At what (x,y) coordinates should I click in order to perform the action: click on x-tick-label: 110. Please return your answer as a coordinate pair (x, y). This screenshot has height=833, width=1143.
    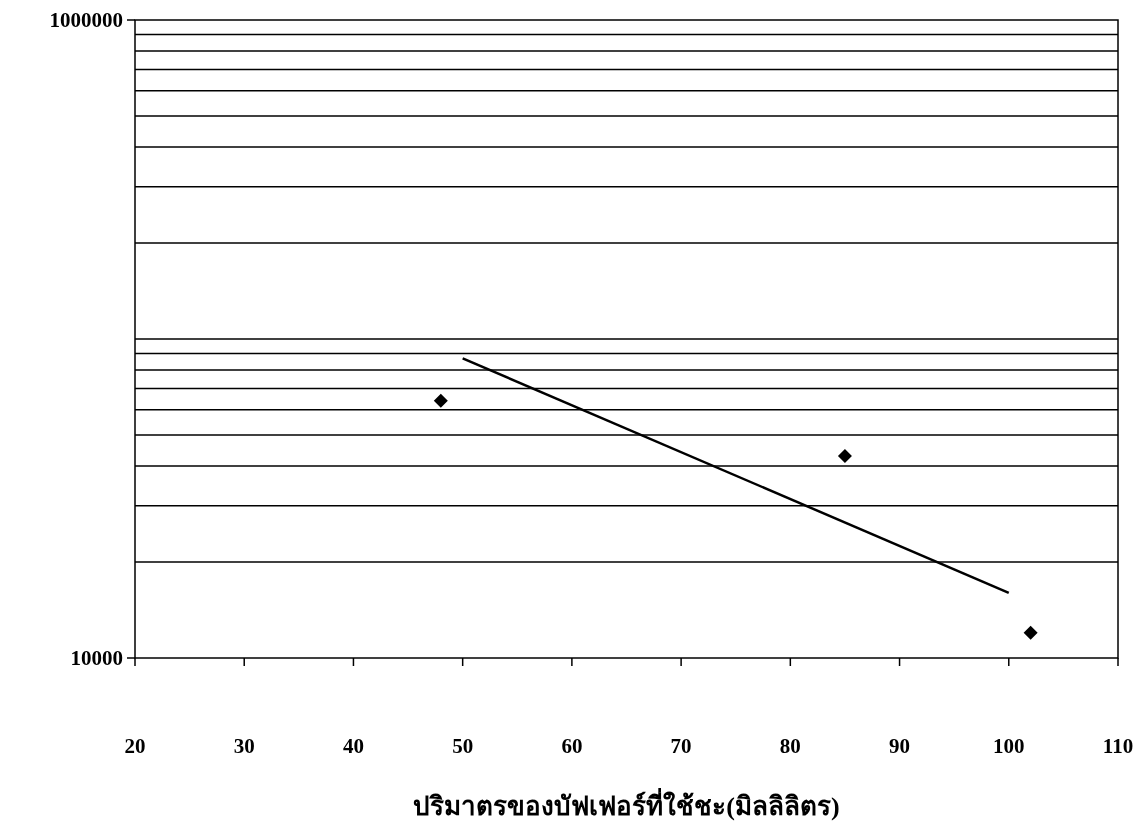
    Looking at the image, I should click on (1118, 746).